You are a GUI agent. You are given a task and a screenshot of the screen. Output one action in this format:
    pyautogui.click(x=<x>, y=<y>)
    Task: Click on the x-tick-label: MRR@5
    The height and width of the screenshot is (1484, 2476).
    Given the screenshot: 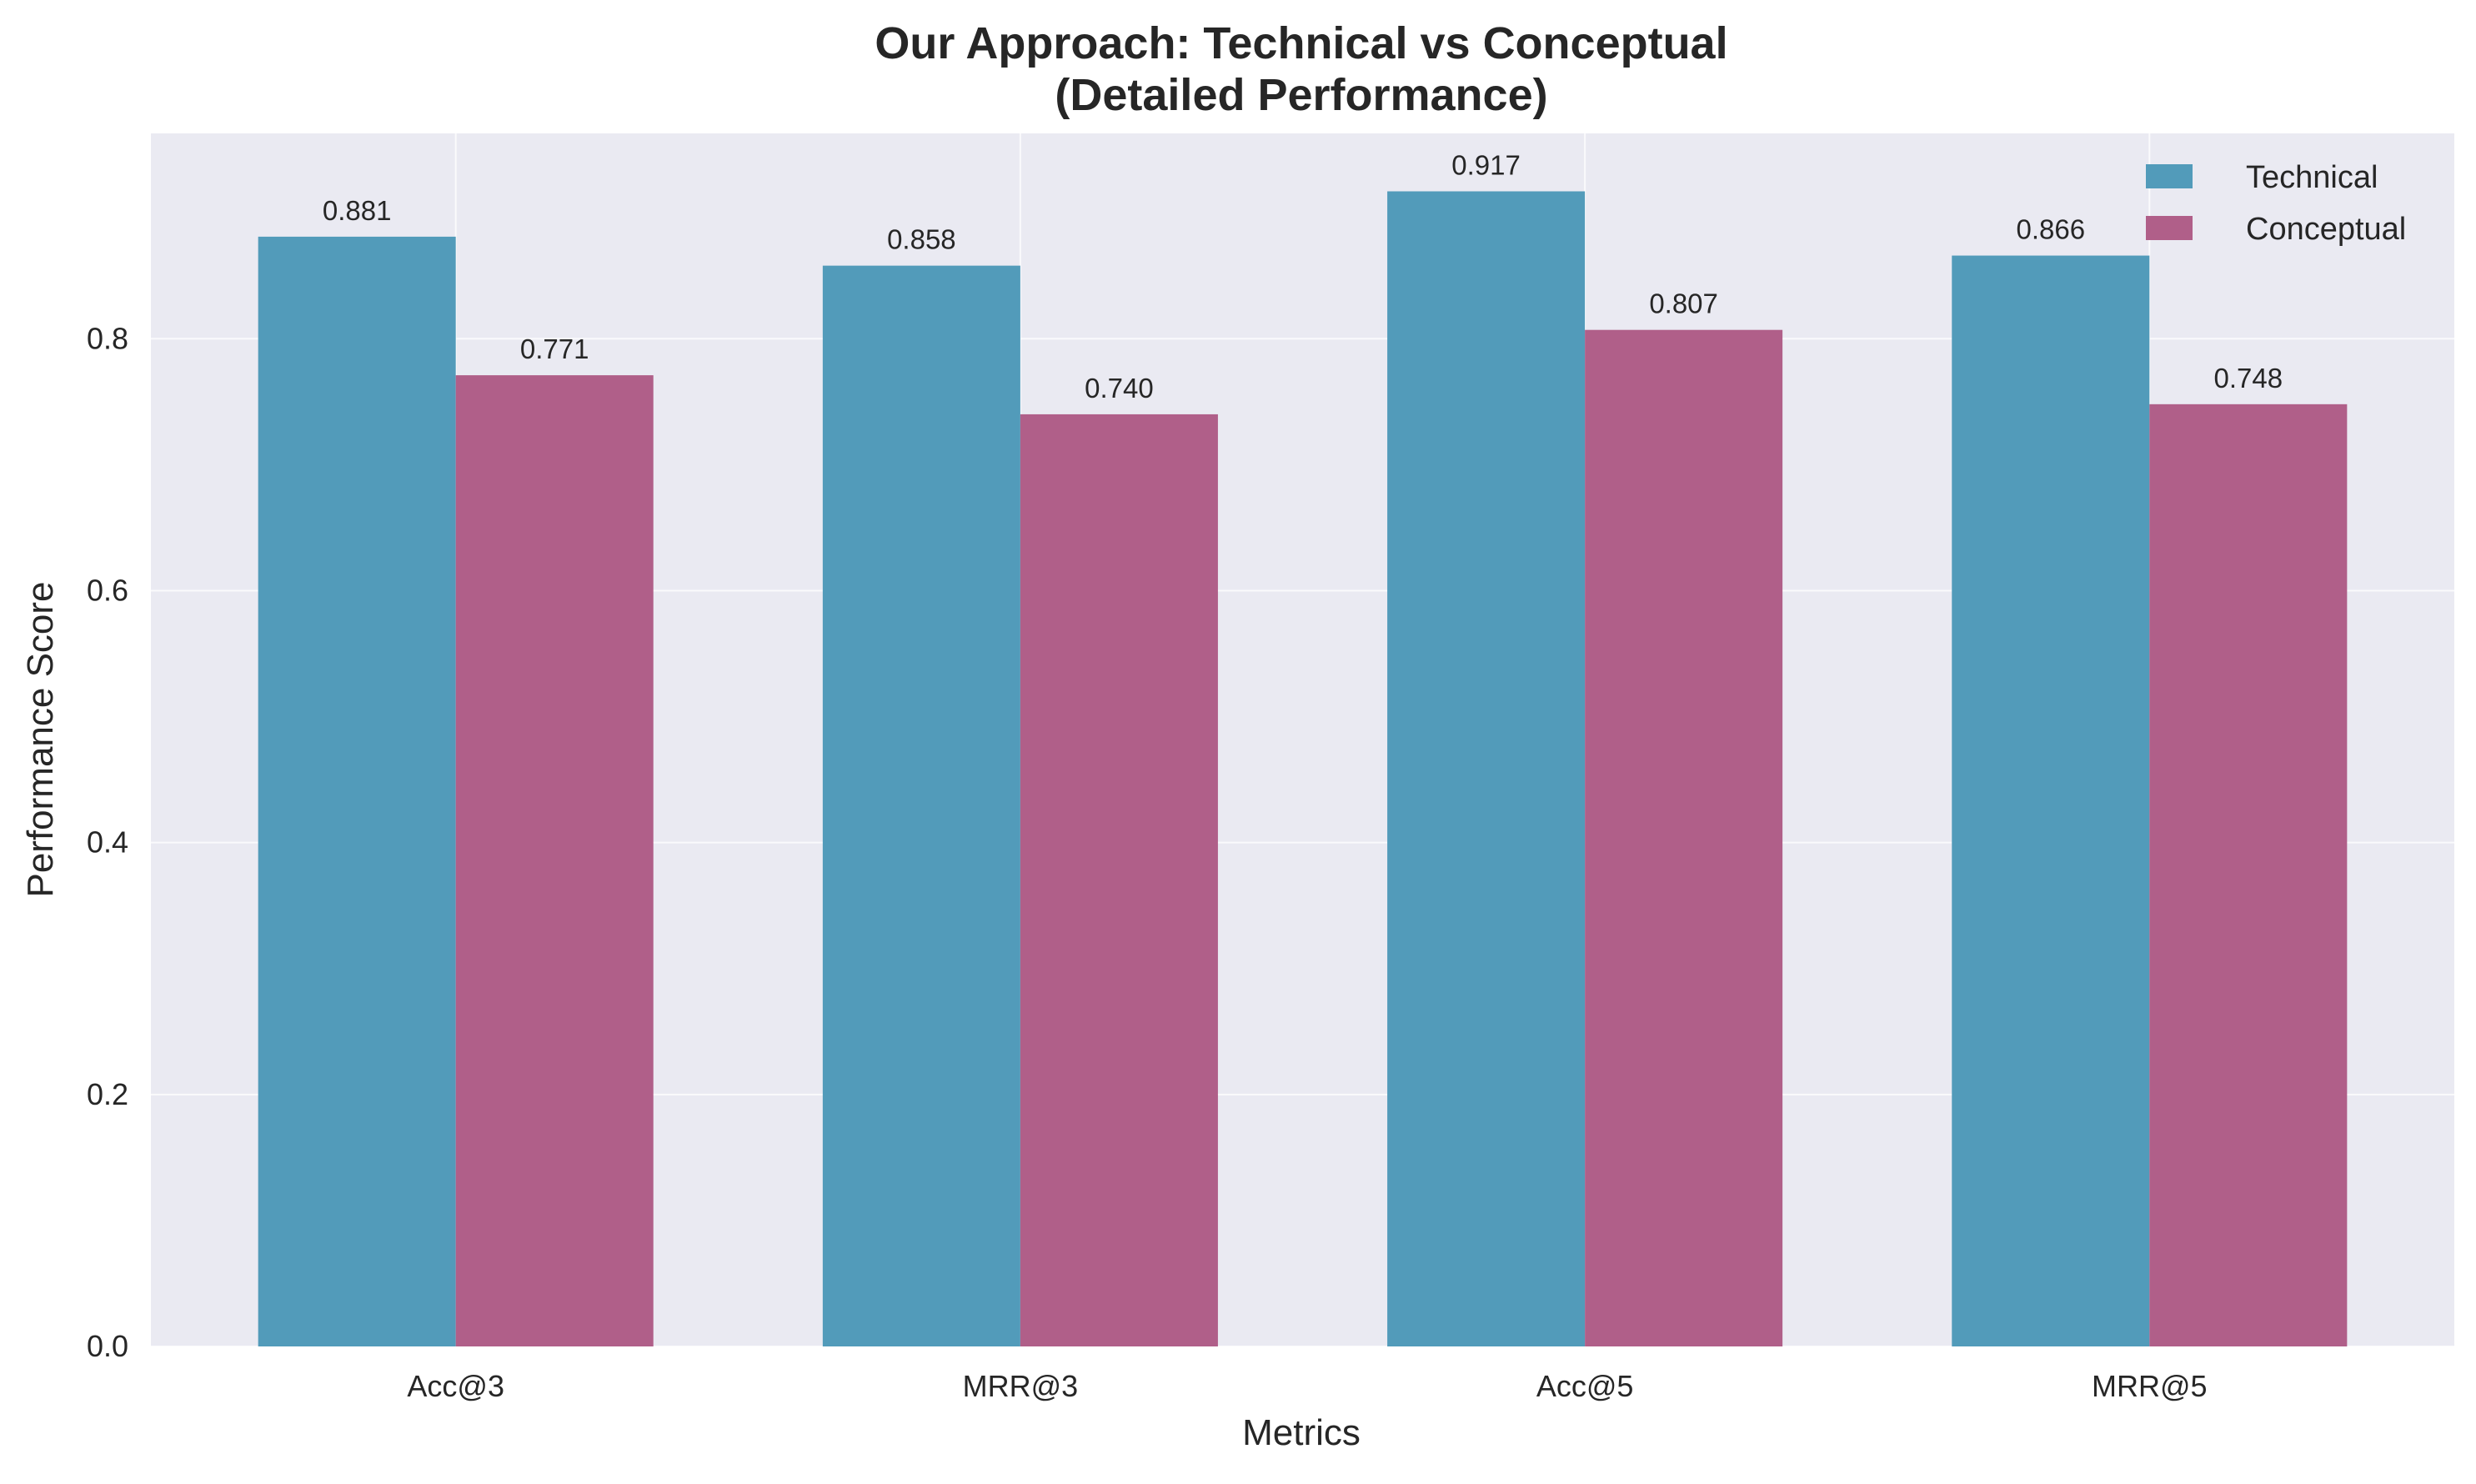 What is the action you would take?
    pyautogui.click(x=2150, y=1386)
    